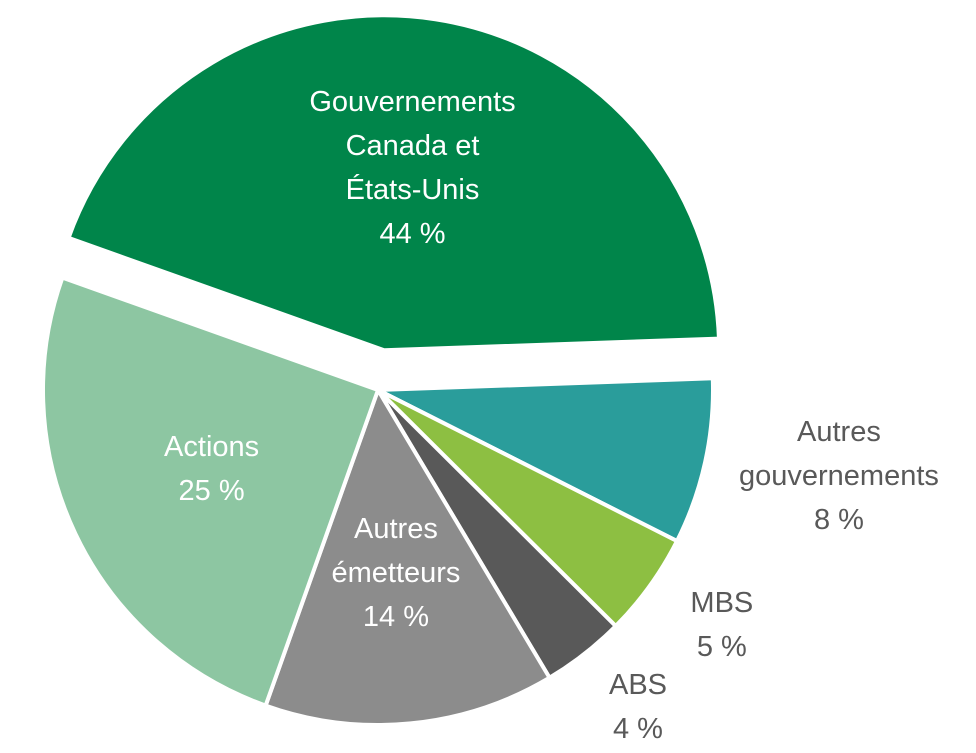 This screenshot has width=976, height=753. Describe the element at coordinates (721, 625) in the screenshot. I see `slice-label: MBS 5 %` at that location.